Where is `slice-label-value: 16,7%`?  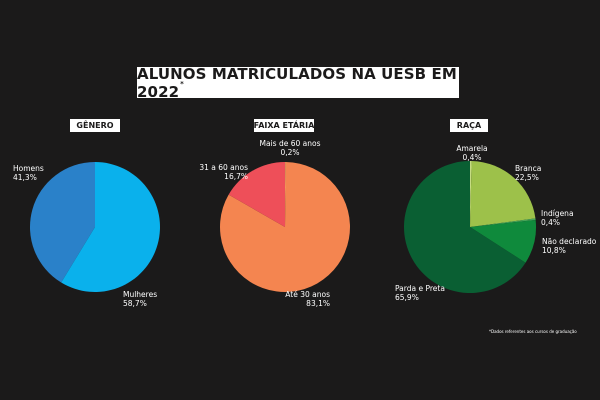 slice-label-value: 16,7% is located at coordinates (236, 176).